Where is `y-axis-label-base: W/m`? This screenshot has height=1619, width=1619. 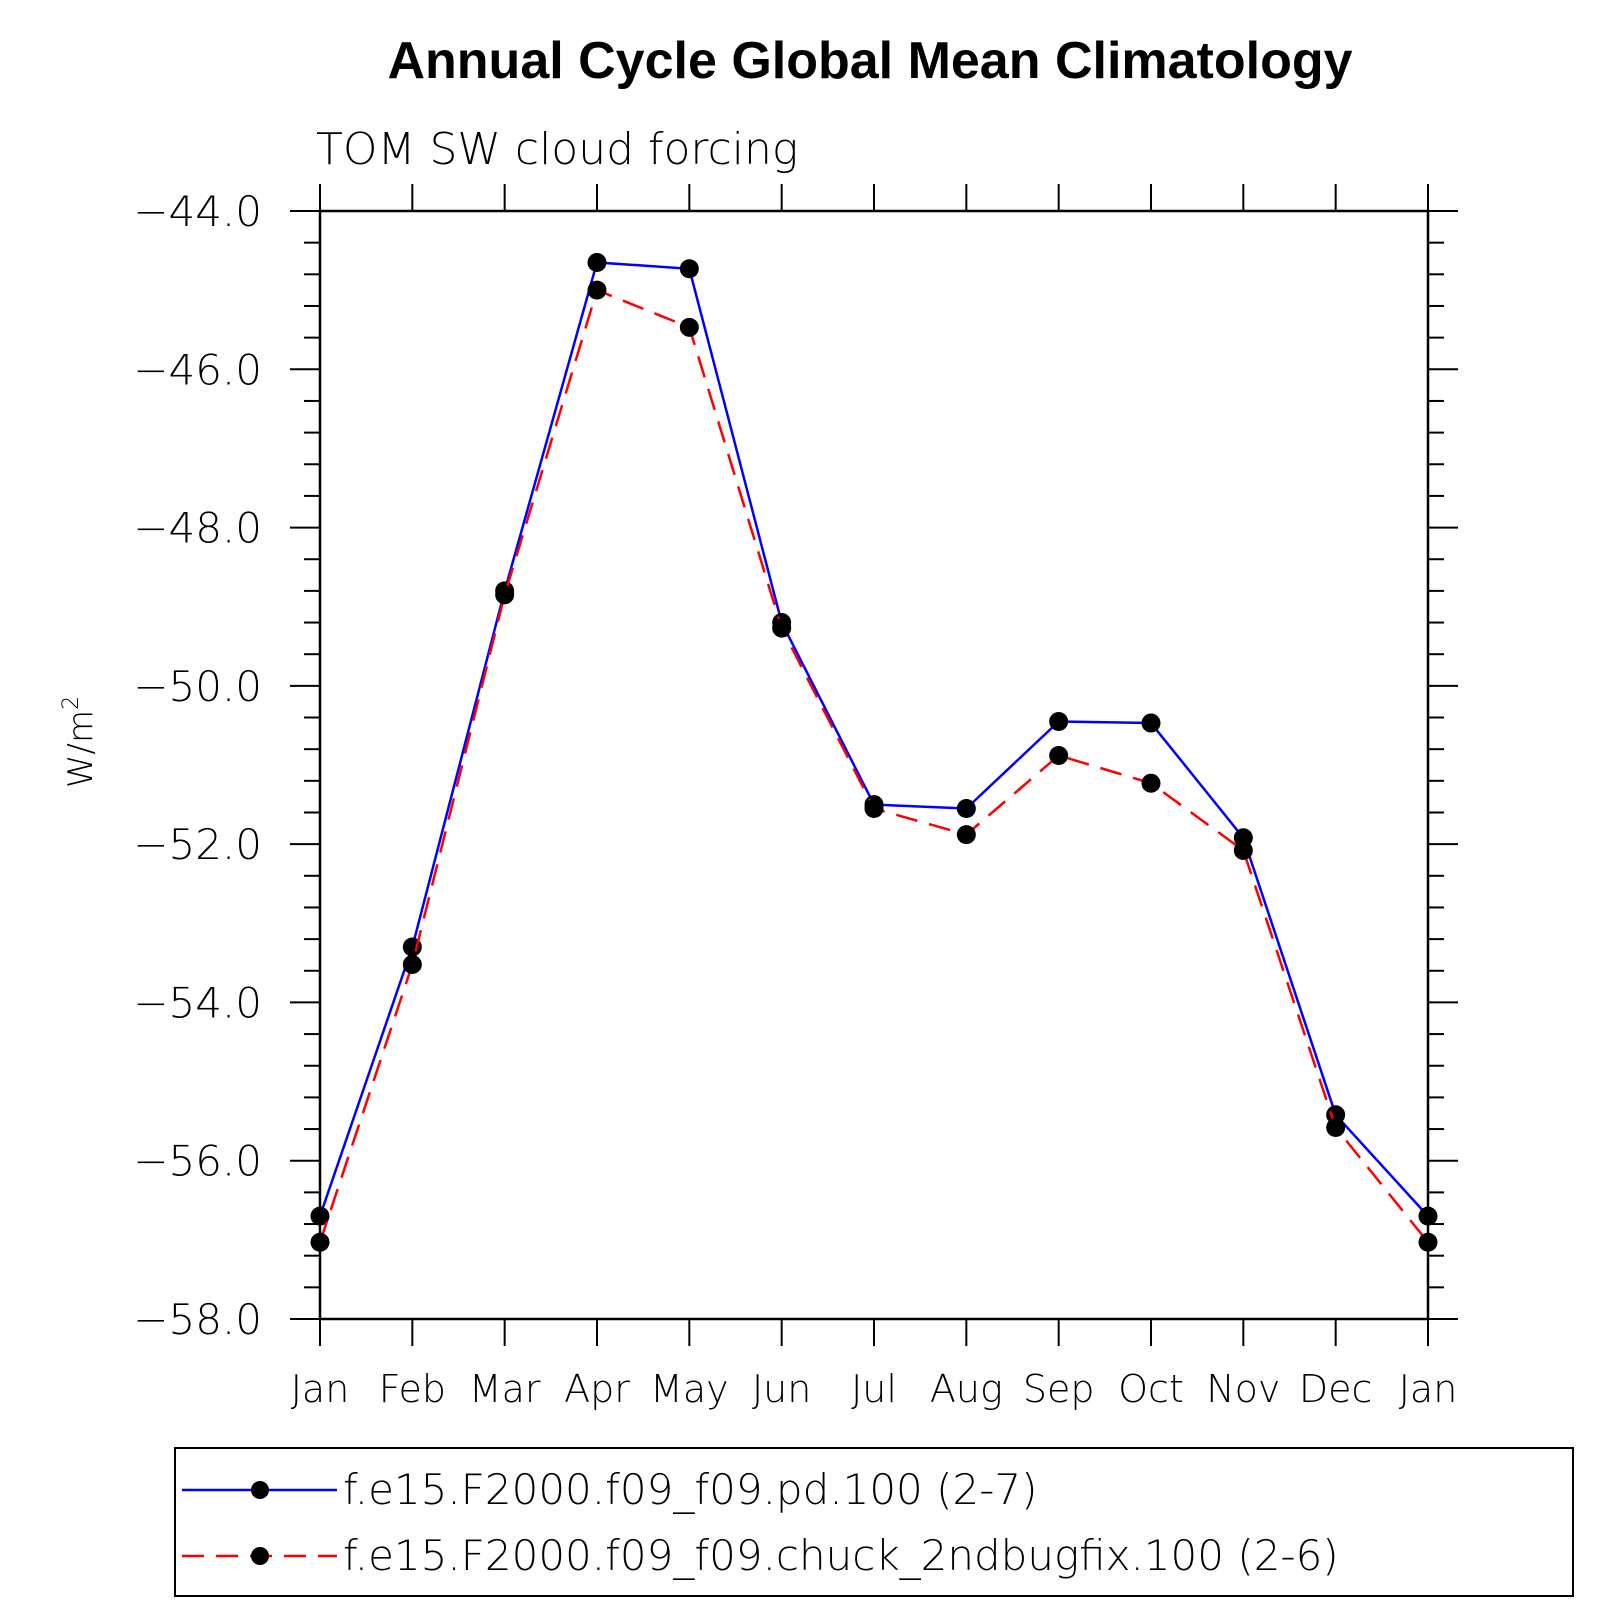
y-axis-label-base: W/m is located at coordinates (81, 749).